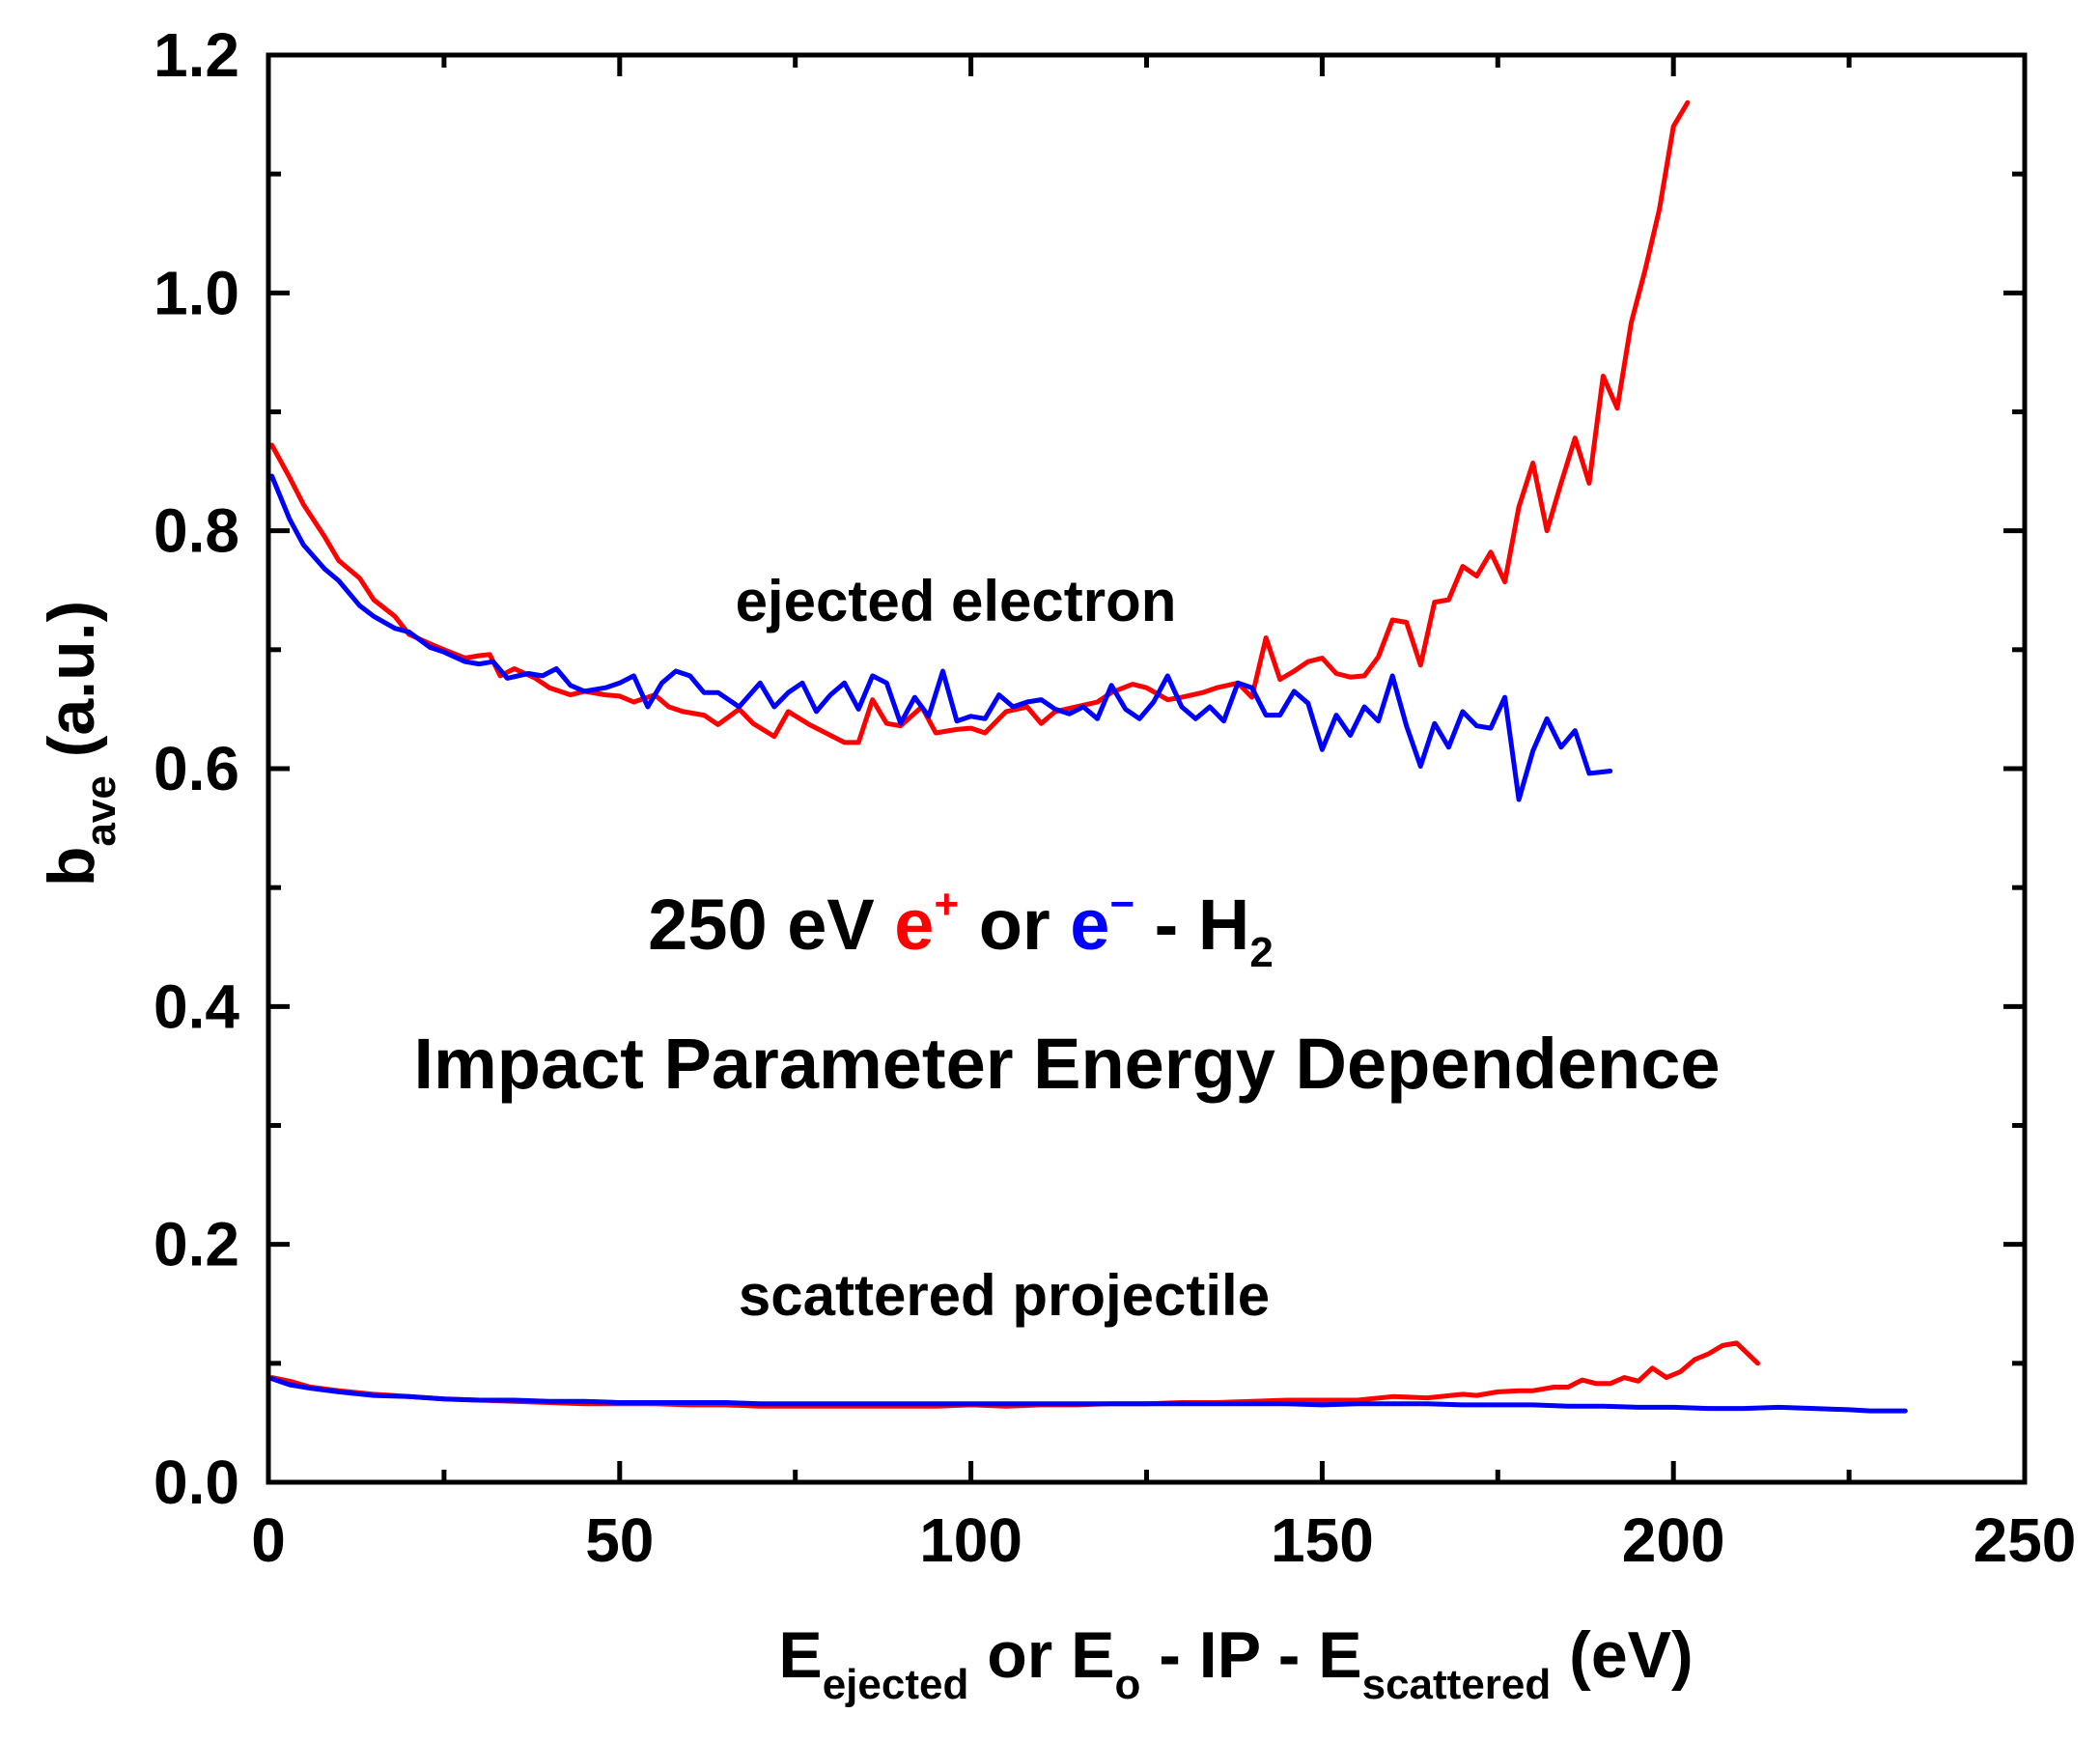  Describe the element at coordinates (1004, 1295) in the screenshot. I see `annotation-scattered-projectile: scattered projectile` at that location.